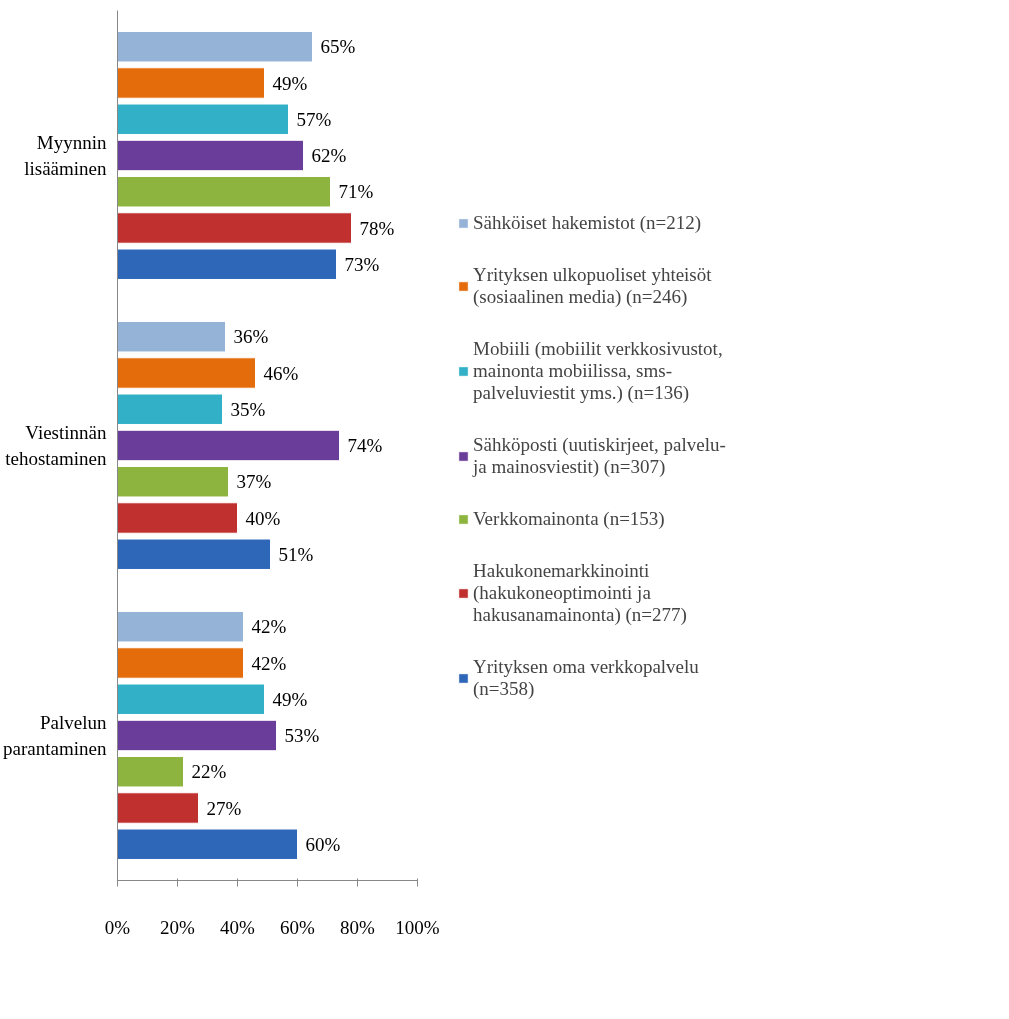 The width and height of the screenshot is (1009, 1019). Describe the element at coordinates (377, 228) in the screenshot. I see `data-label: 78%` at that location.